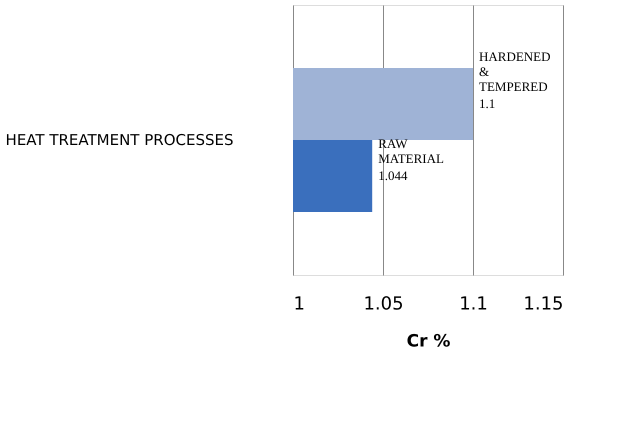 This screenshot has width=636, height=441. What do you see at coordinates (299, 304) in the screenshot?
I see `x-tick-label: 1` at bounding box center [299, 304].